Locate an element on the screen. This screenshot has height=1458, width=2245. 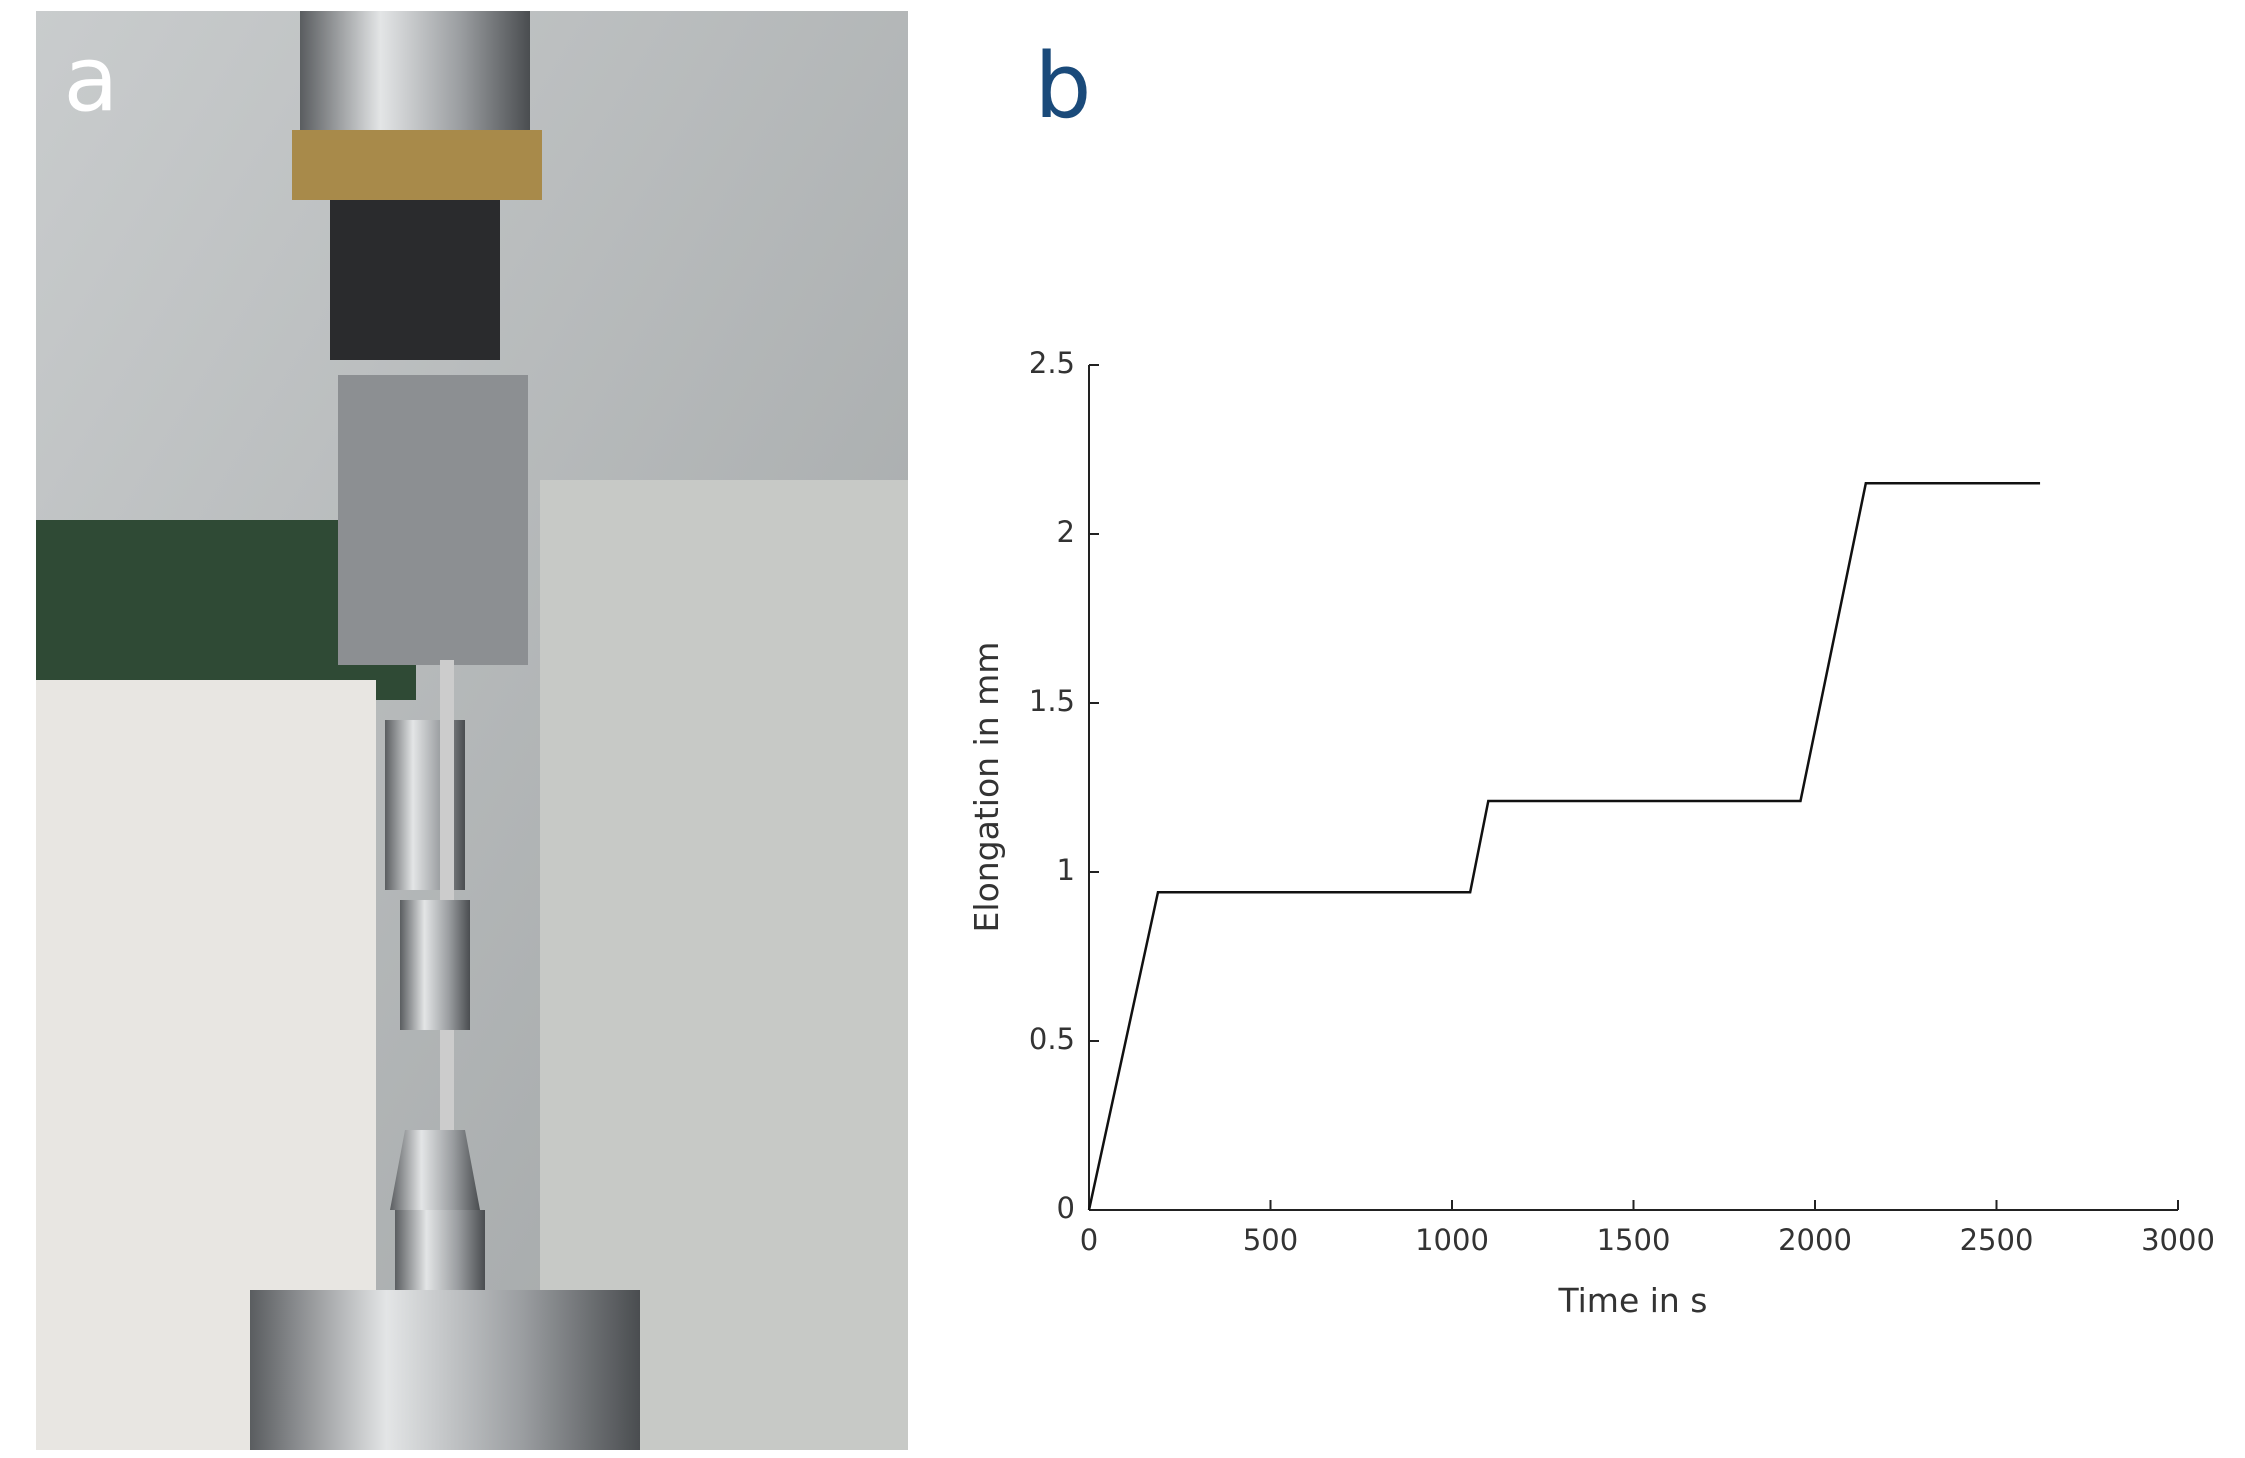
x-tick-label: 2000 is located at coordinates (1815, 1240).